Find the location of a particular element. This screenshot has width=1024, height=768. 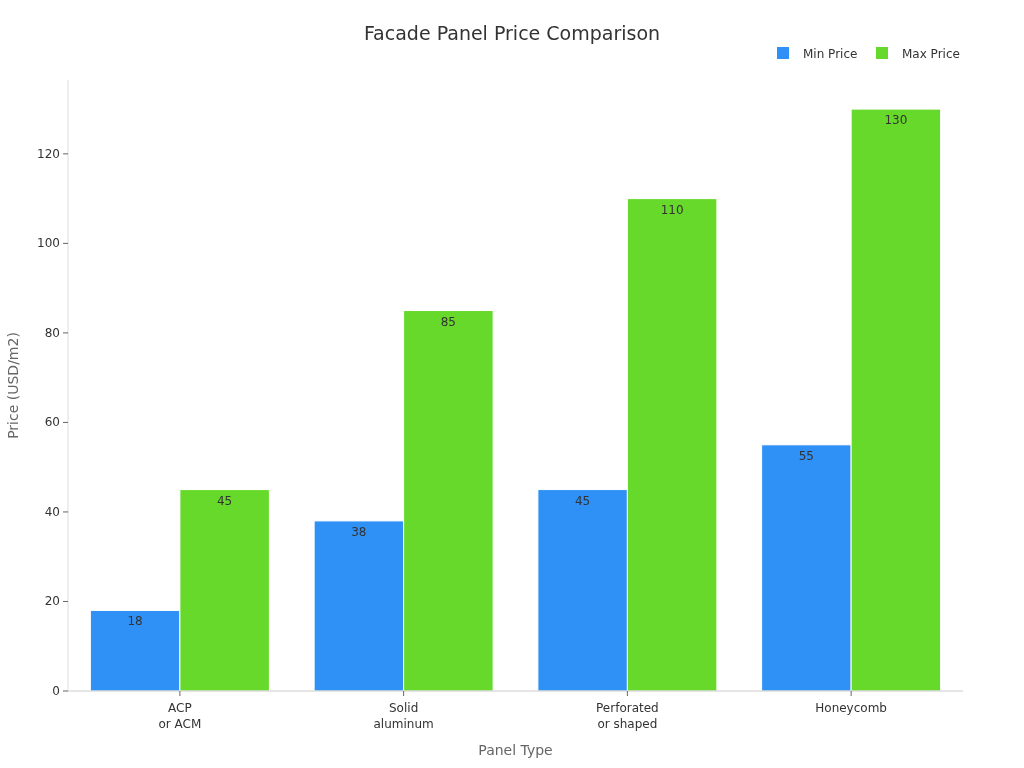

data-label: 110 is located at coordinates (672, 209).